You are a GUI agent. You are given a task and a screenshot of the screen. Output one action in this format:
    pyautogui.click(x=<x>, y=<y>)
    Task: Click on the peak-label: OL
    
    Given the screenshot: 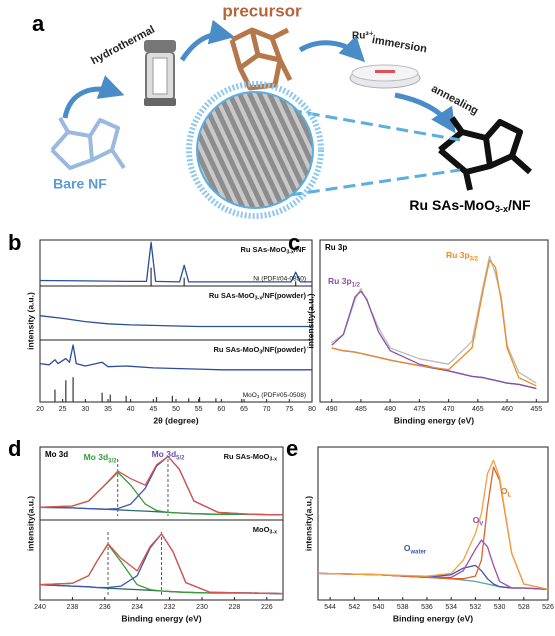 What is the action you would take?
    pyautogui.click(x=506, y=492)
    